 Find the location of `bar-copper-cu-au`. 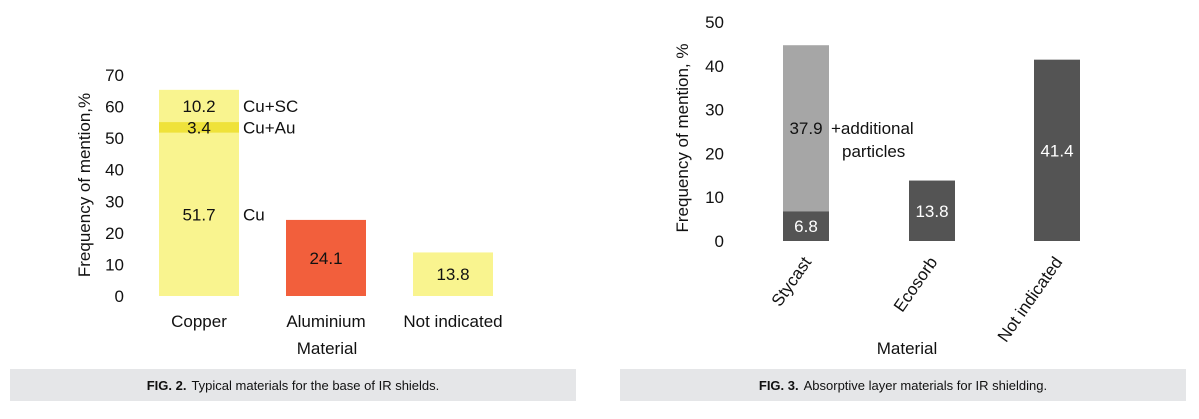

bar-copper-cu-au is located at coordinates (199, 127).